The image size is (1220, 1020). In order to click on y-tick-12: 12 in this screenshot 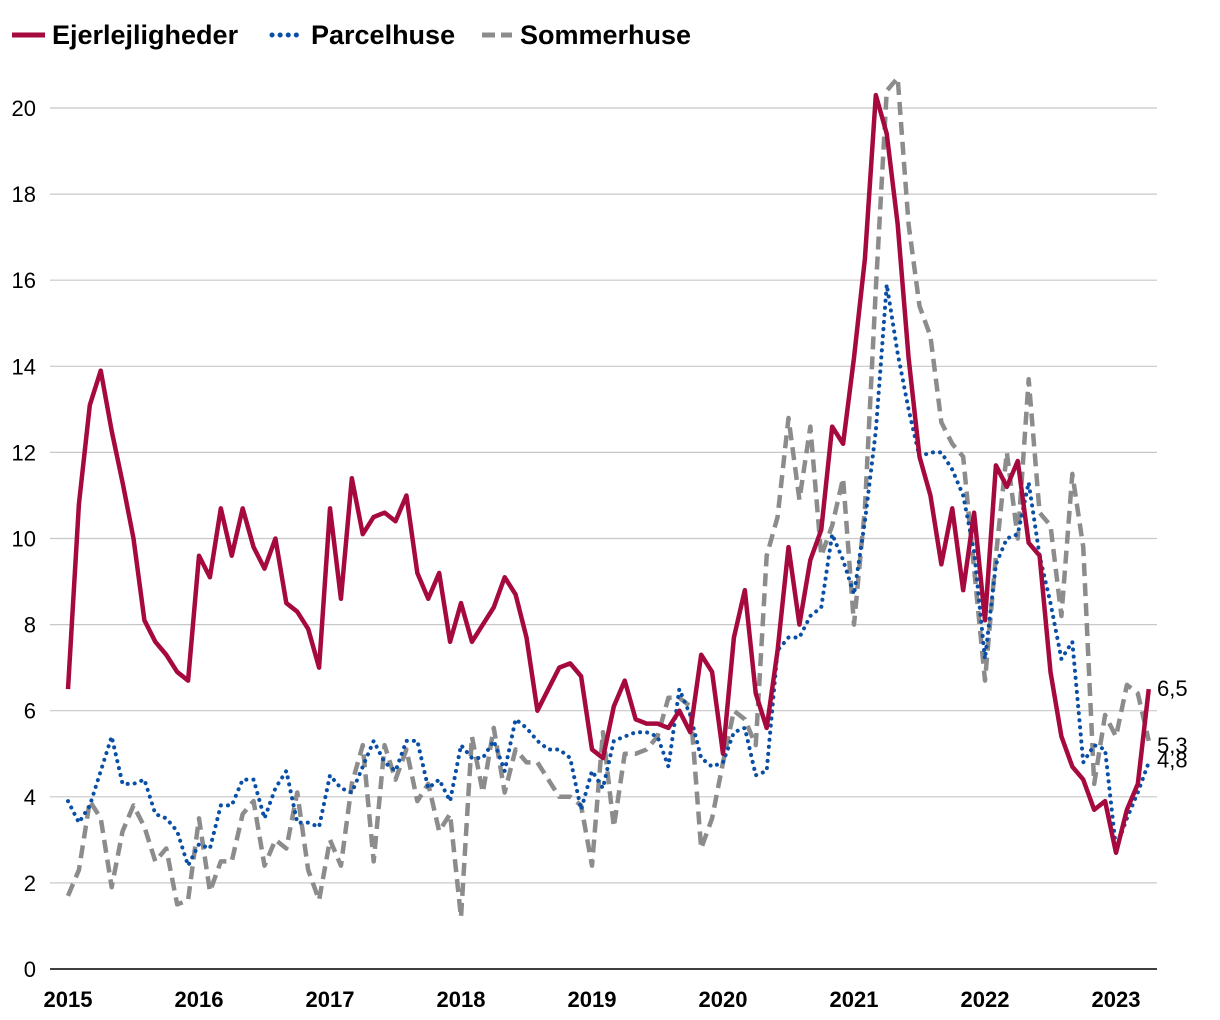, I will do `click(24, 452)`.